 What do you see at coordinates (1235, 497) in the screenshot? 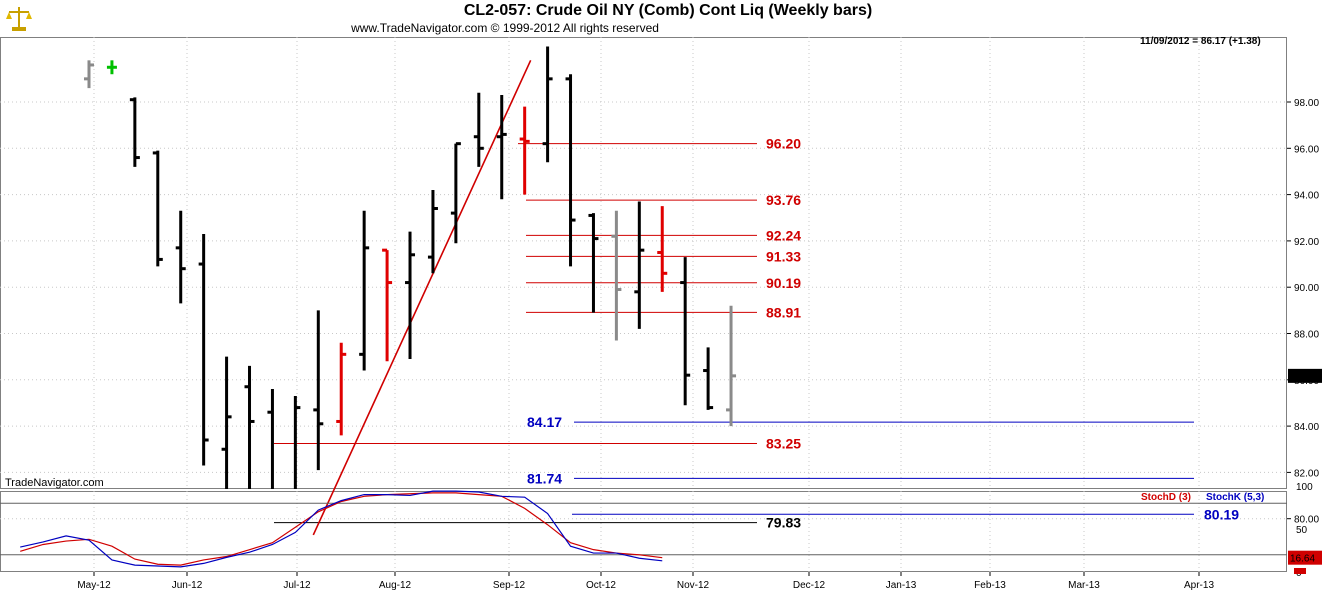
I see `stochk-legend: StochK (5,3)` at bounding box center [1235, 497].